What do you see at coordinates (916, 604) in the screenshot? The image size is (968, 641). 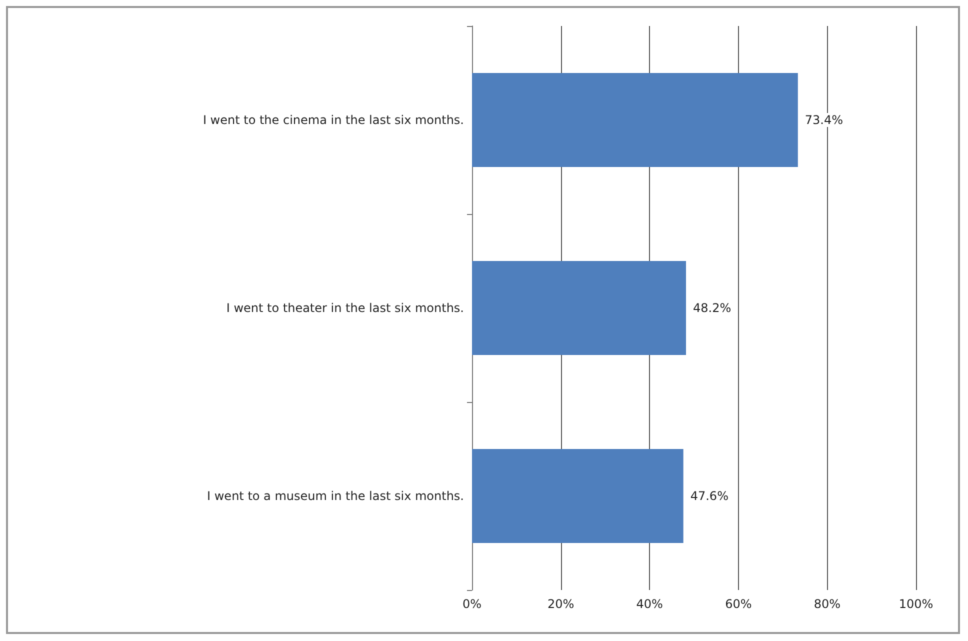 I see `x-tick-label: 100%` at bounding box center [916, 604].